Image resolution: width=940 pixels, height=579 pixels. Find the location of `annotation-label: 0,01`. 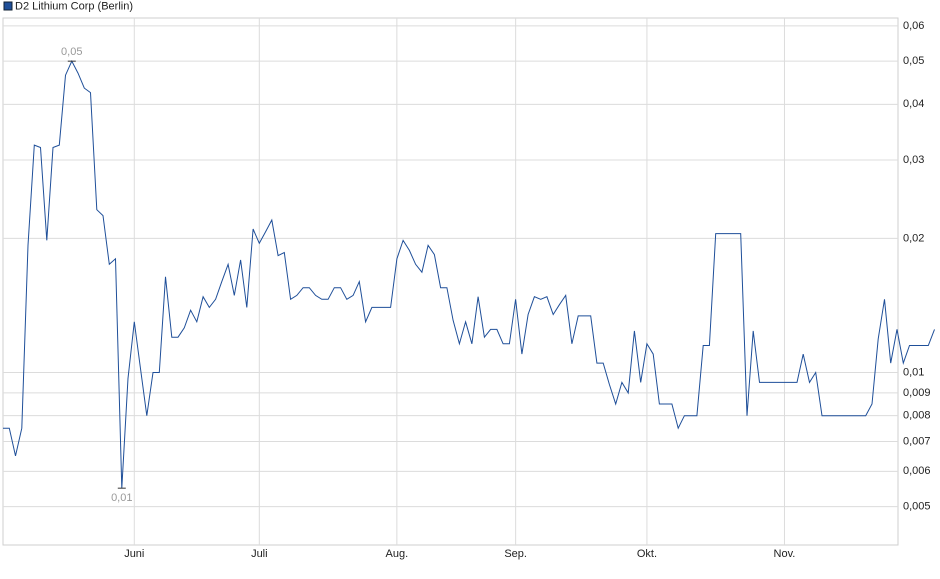

annotation-label: 0,01 is located at coordinates (121, 498).